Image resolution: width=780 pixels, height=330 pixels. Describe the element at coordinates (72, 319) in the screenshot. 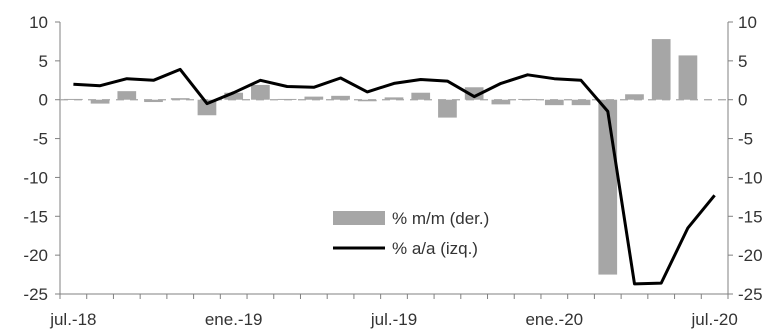

I see `x-tick-label: jul.-18` at that location.